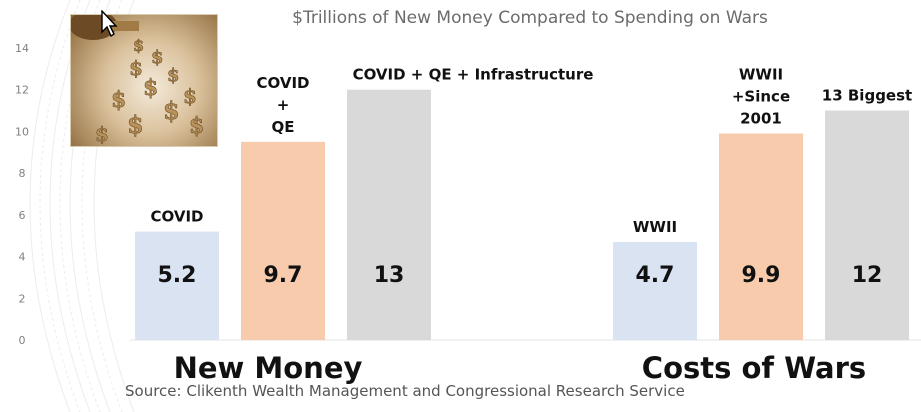 This screenshot has height=412, width=921. I want to click on bar-category-label: 13 Biggest, so click(867, 96).